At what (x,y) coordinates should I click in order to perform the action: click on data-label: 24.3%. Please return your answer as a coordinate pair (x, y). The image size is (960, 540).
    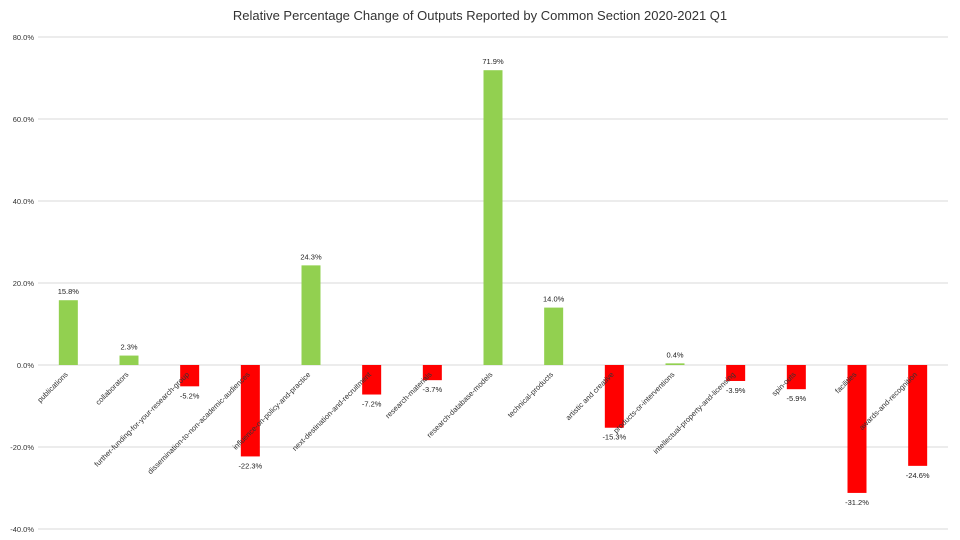
    Looking at the image, I should click on (311, 256).